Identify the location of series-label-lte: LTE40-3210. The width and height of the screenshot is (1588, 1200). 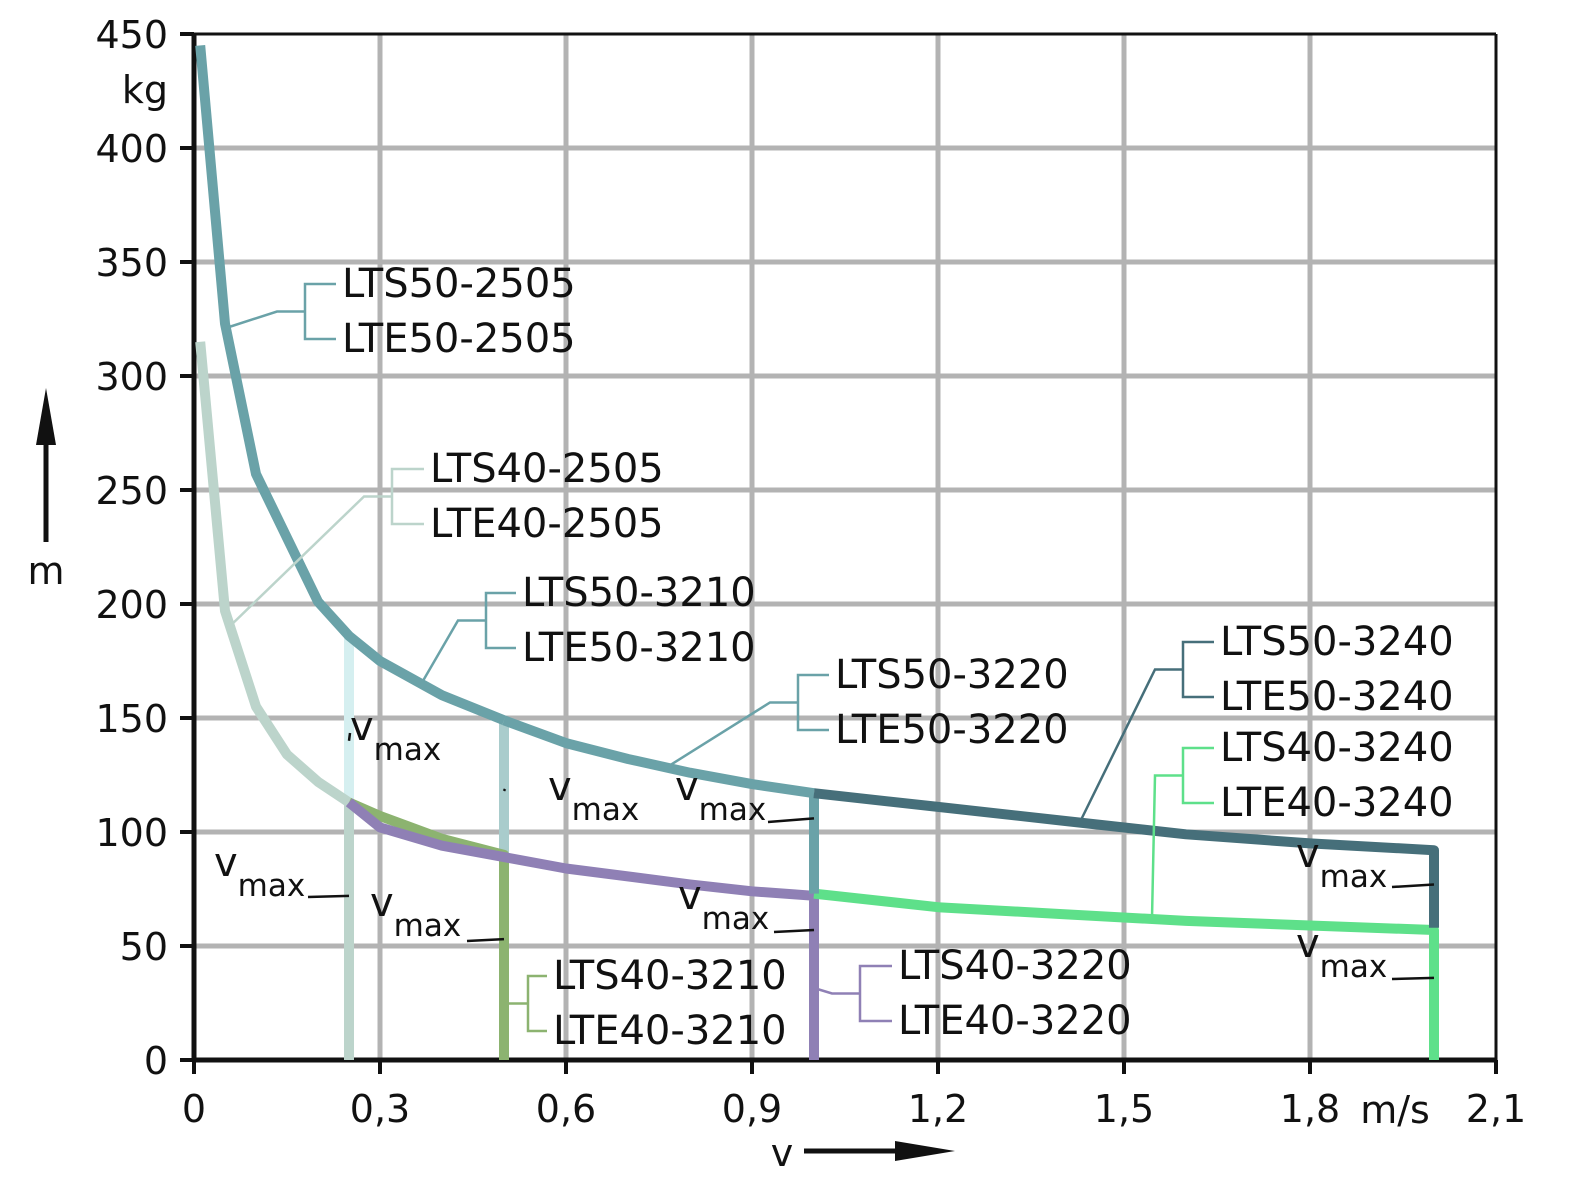
(670, 1031).